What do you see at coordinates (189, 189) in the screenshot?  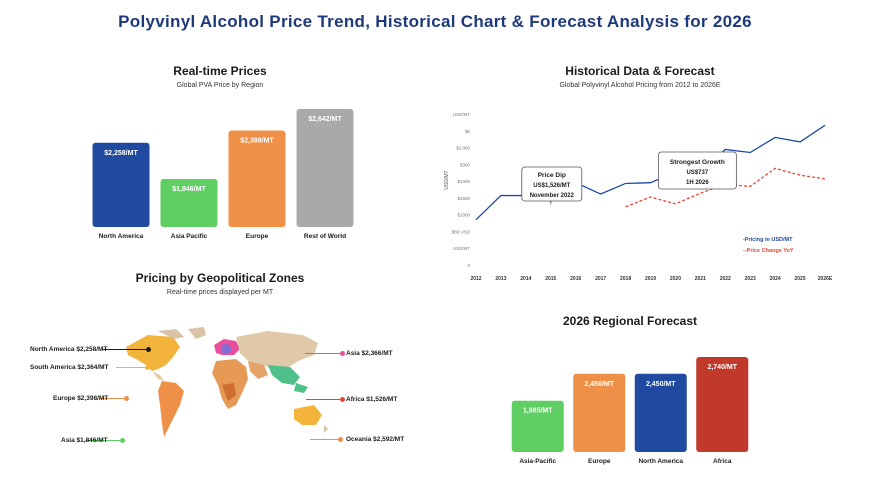 I see `bar-value-label-1: $1,846/MT` at bounding box center [189, 189].